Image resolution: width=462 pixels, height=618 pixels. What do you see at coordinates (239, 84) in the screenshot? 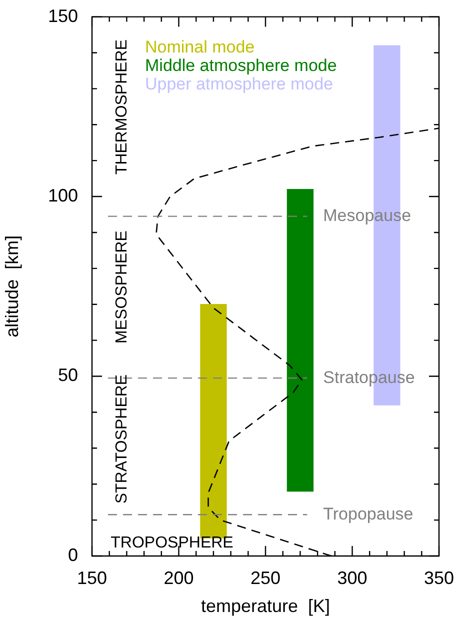
I see `text: Upper atmosphere mode` at bounding box center [239, 84].